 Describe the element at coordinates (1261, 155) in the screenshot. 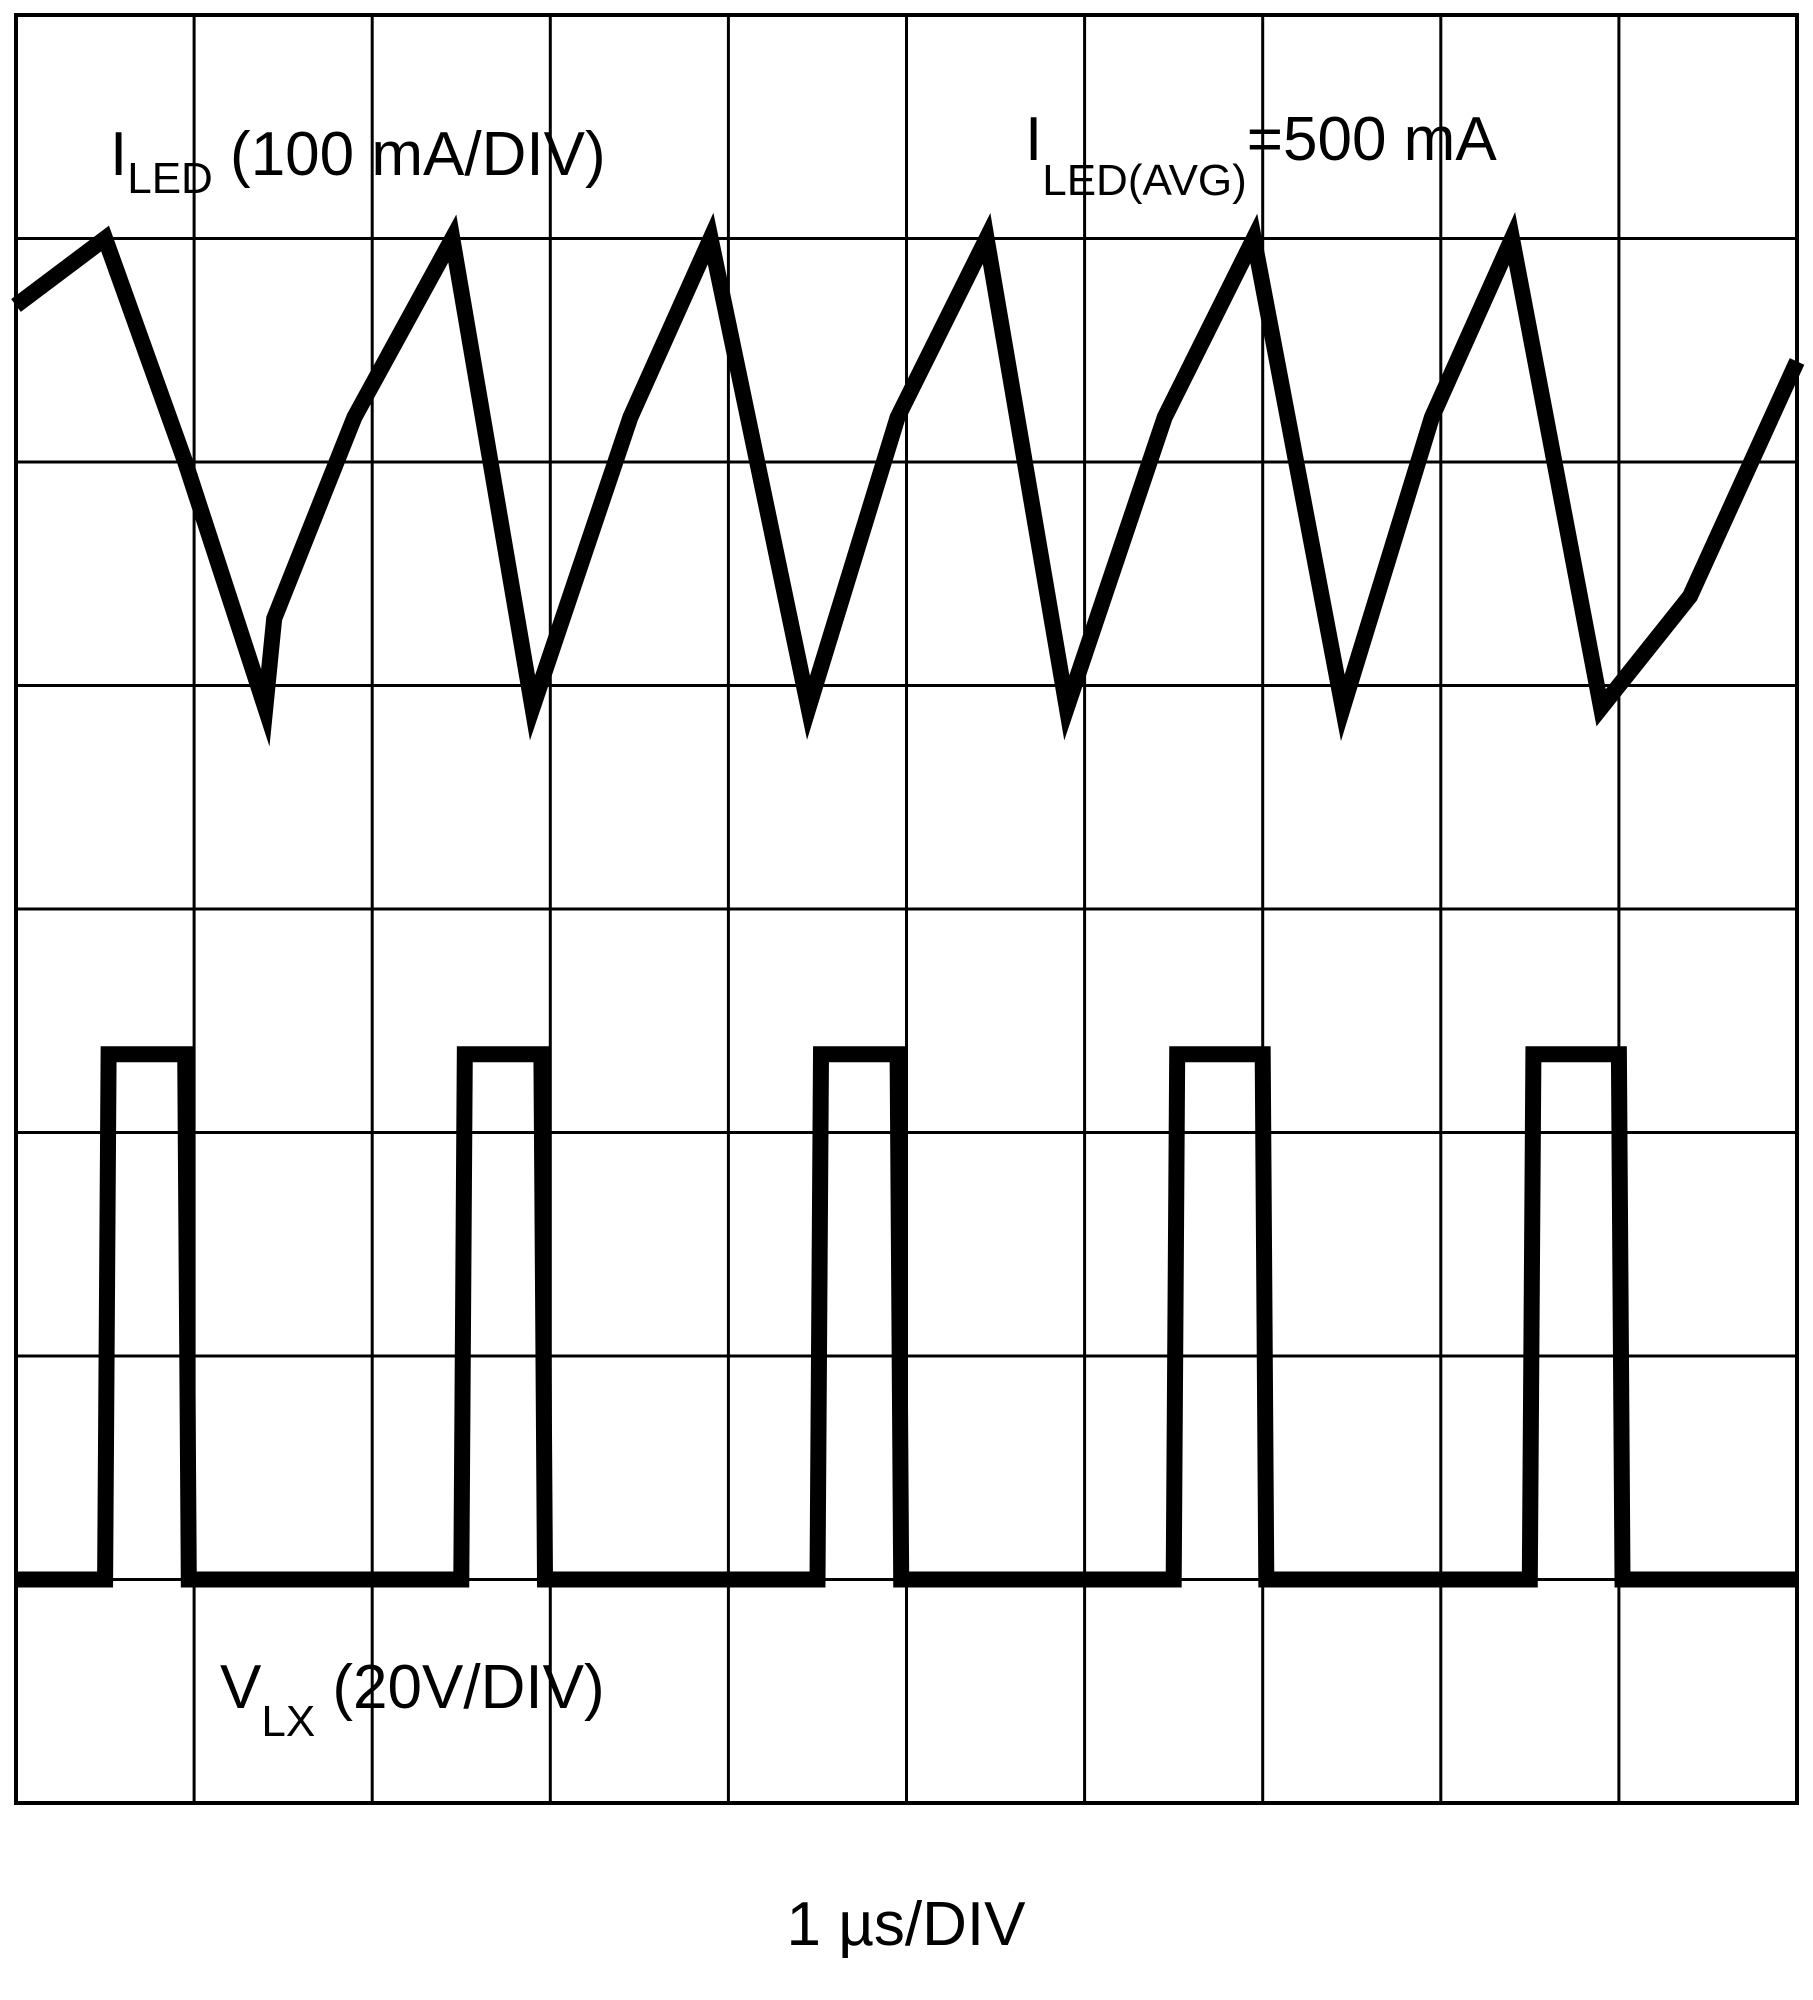

I see `annotation-iled-avg: ILED(AVG)=500 mA` at that location.